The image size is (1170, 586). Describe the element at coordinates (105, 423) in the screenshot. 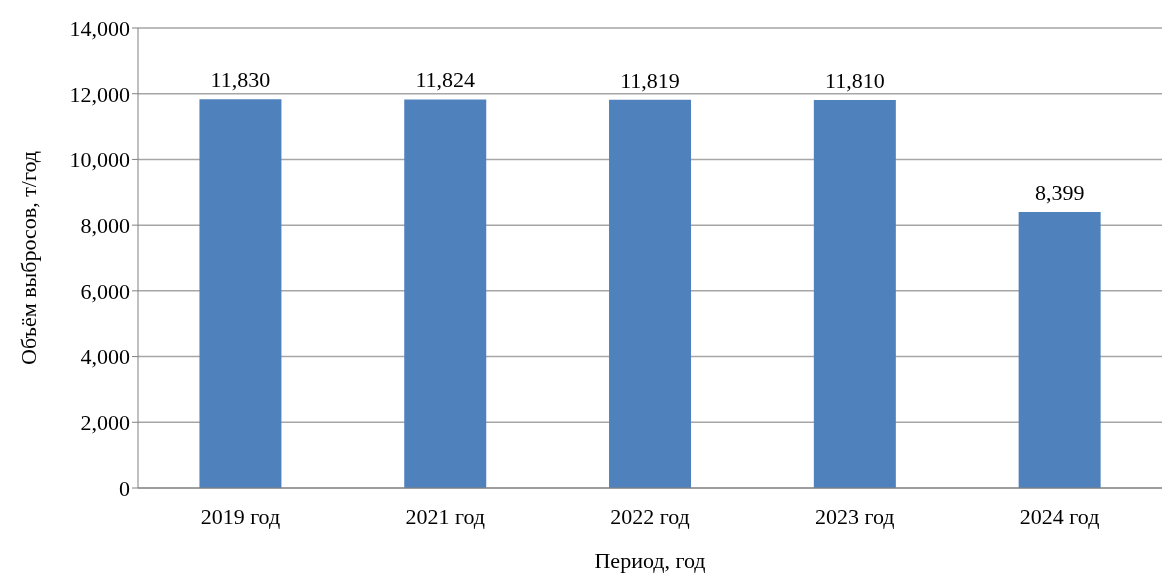

I see `y-tick-label: 2,000` at that location.